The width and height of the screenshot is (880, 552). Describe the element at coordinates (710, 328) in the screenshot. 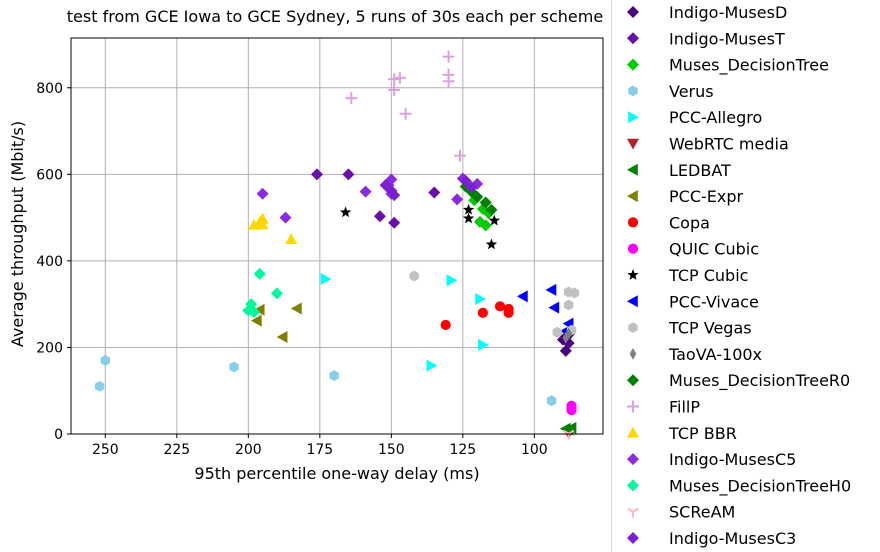

I see `legend-label-tcp-vegas: TCP Vegas` at that location.